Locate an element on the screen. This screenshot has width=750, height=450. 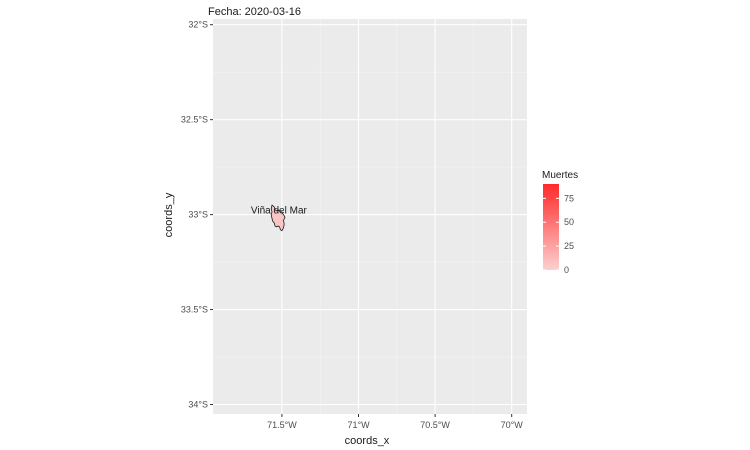
legend: Muertes 0 25 50 75 is located at coordinates (560, 222).